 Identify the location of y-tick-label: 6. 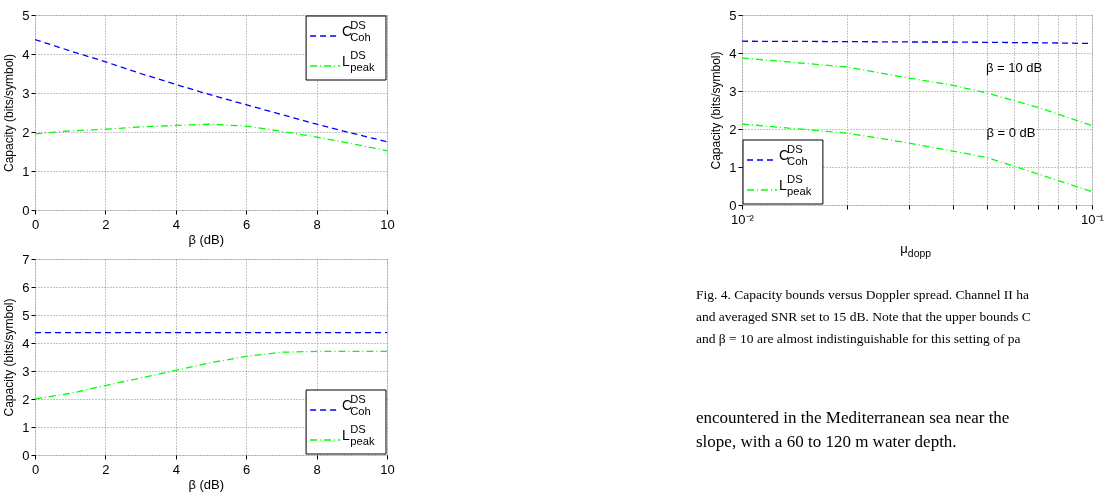
(26, 287).